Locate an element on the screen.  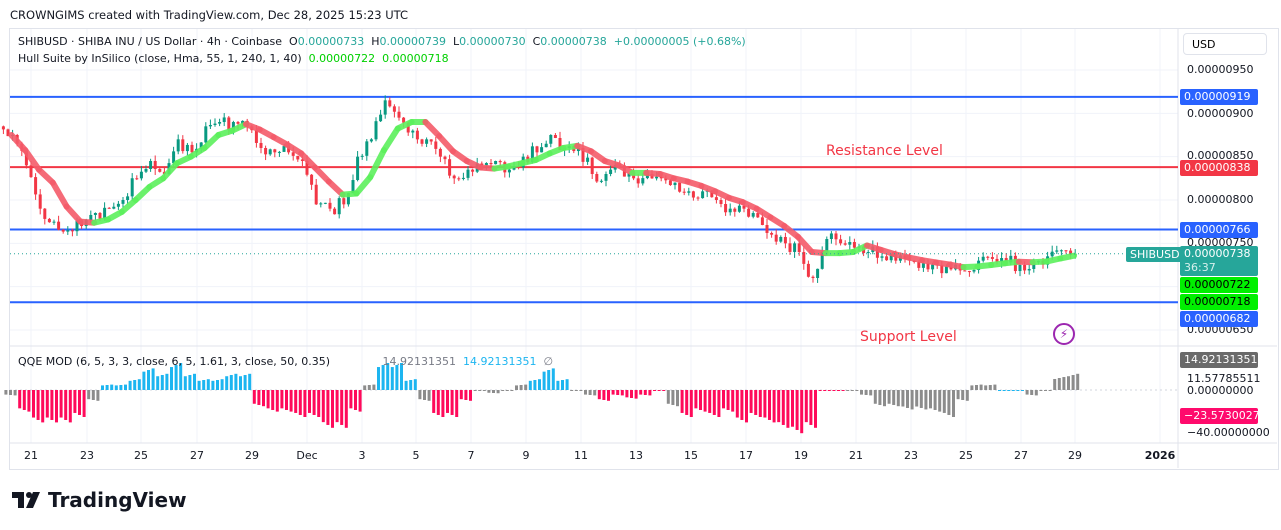
date-label: 7 is located at coordinates (471, 455).